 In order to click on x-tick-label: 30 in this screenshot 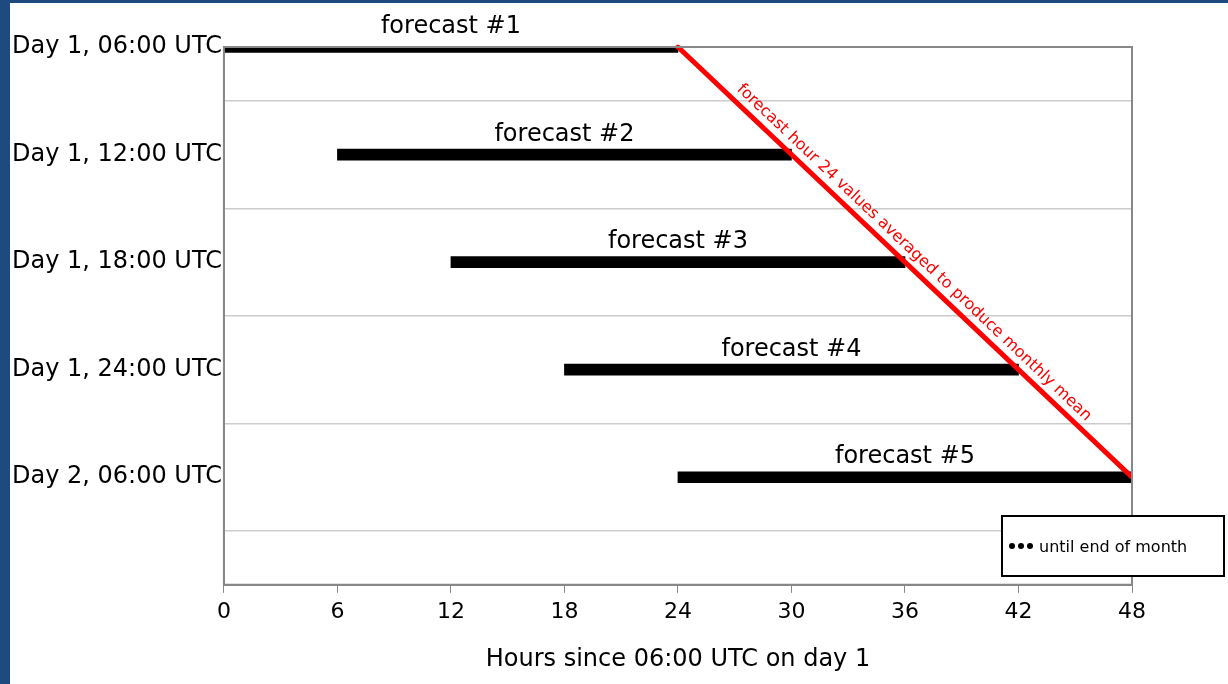, I will do `click(791, 610)`.